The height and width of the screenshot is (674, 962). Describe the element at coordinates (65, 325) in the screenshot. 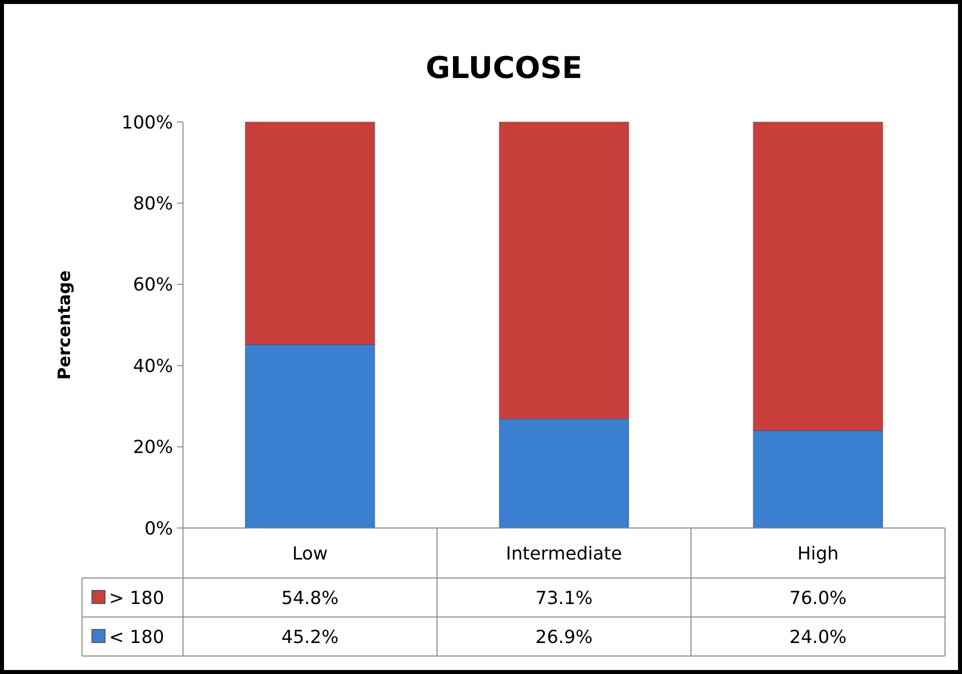

I see `y-axis-title: Percentage` at that location.